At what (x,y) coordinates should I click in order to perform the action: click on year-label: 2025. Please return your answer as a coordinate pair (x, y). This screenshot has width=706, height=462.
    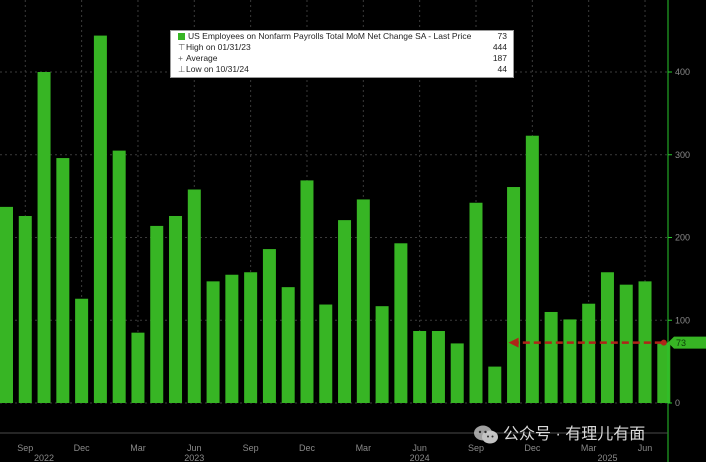
    Looking at the image, I should click on (607, 457).